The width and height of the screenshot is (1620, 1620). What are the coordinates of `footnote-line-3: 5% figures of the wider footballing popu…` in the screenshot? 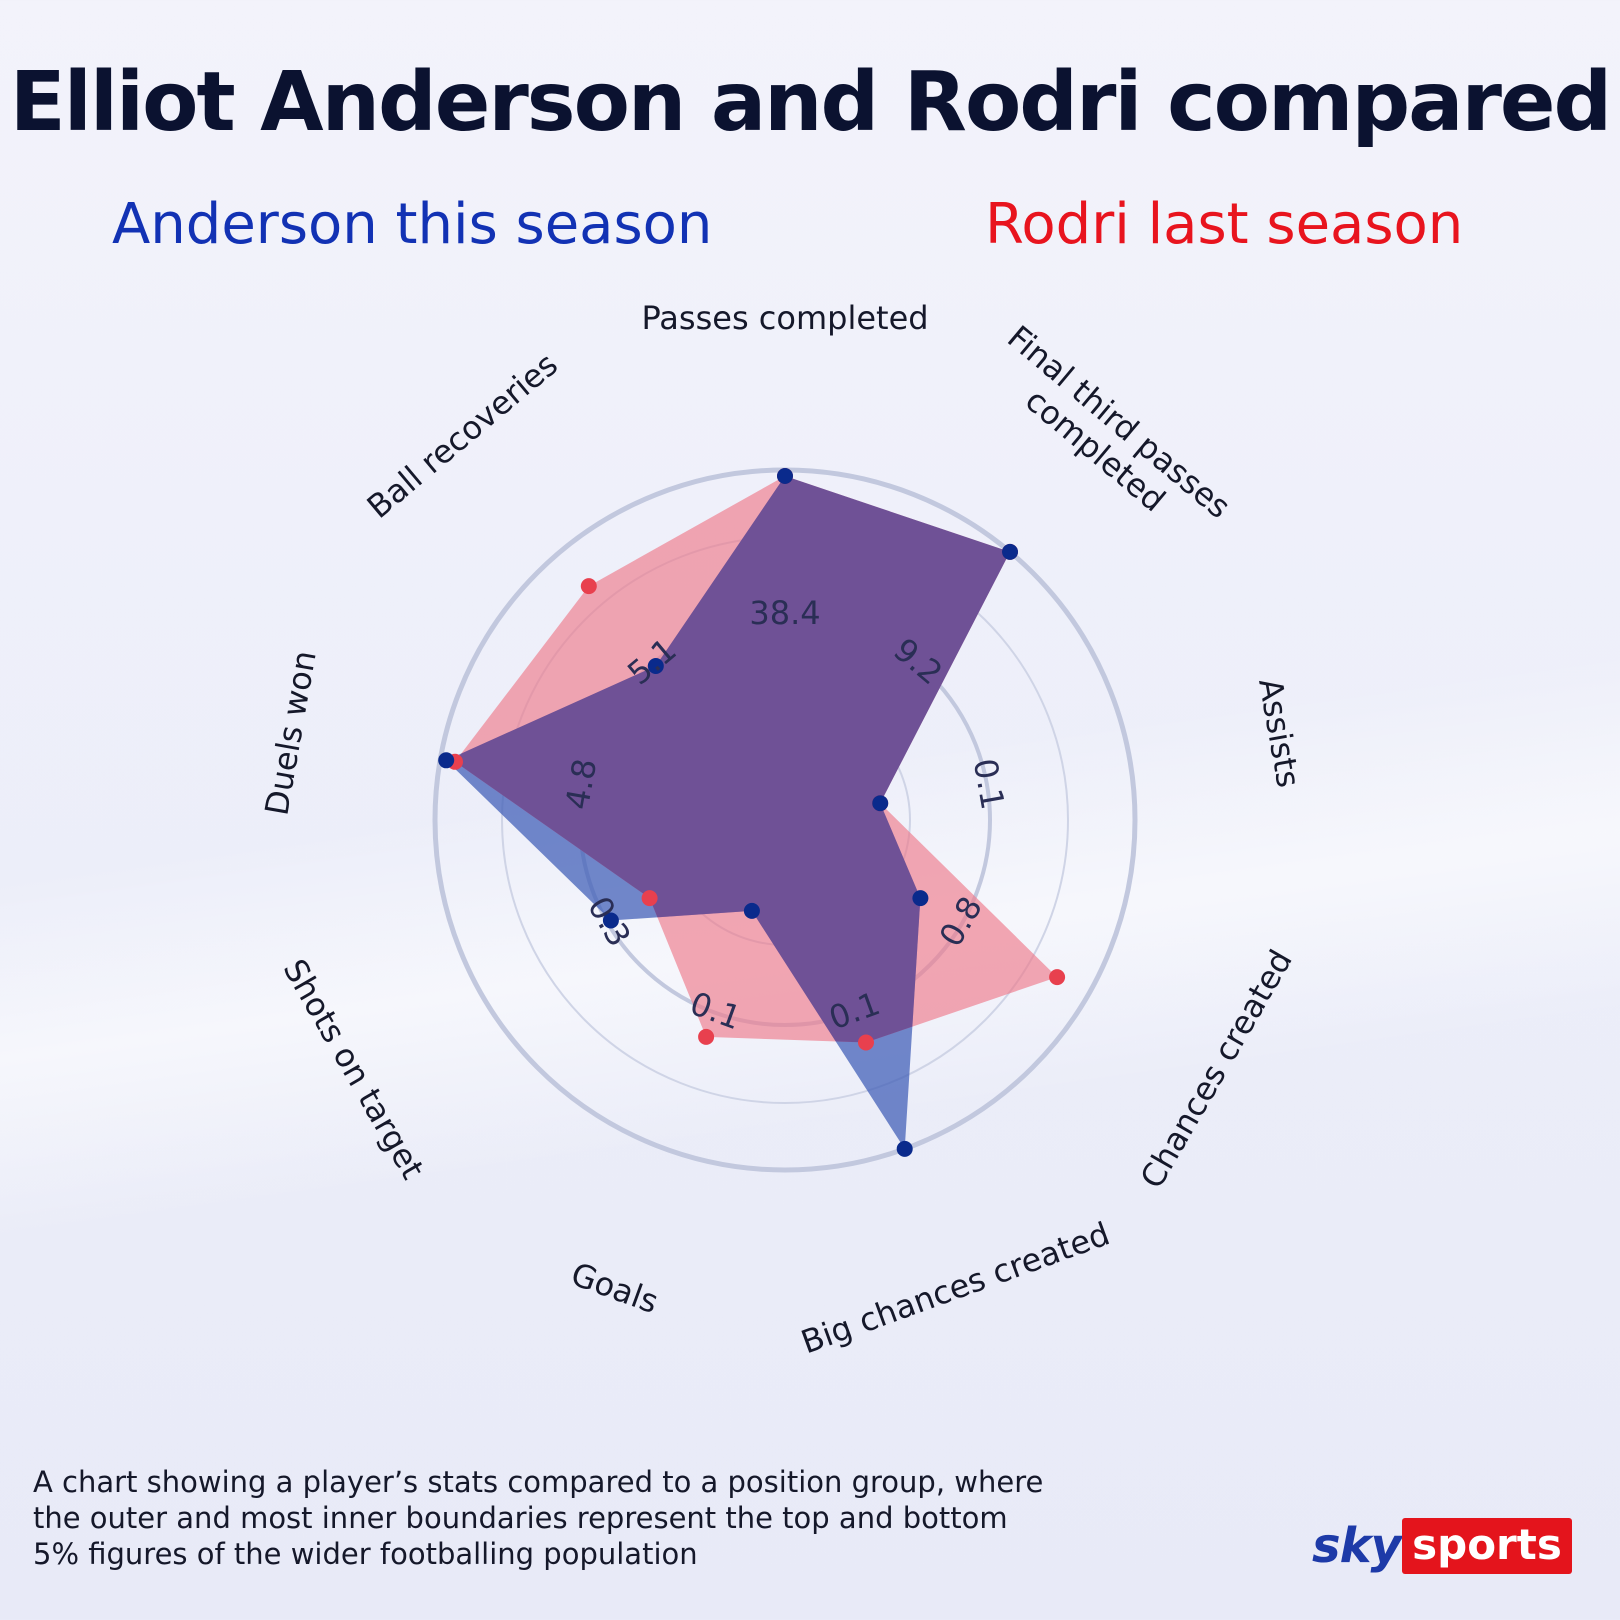 It's located at (365, 1554).